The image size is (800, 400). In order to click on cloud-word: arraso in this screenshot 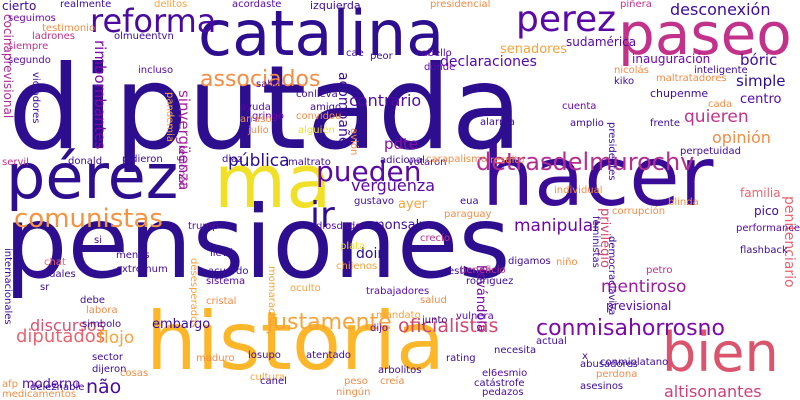, I will do `click(256, 119)`.